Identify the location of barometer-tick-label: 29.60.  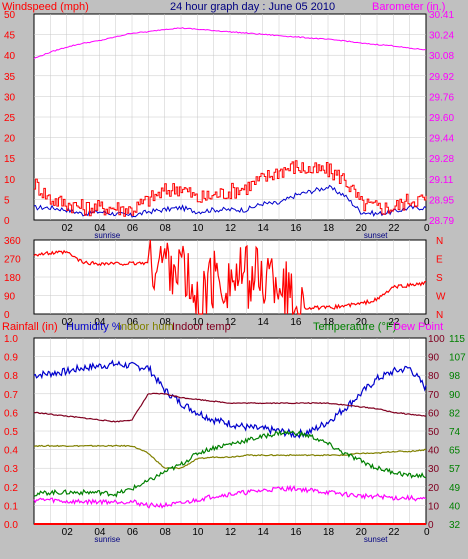
(441, 118).